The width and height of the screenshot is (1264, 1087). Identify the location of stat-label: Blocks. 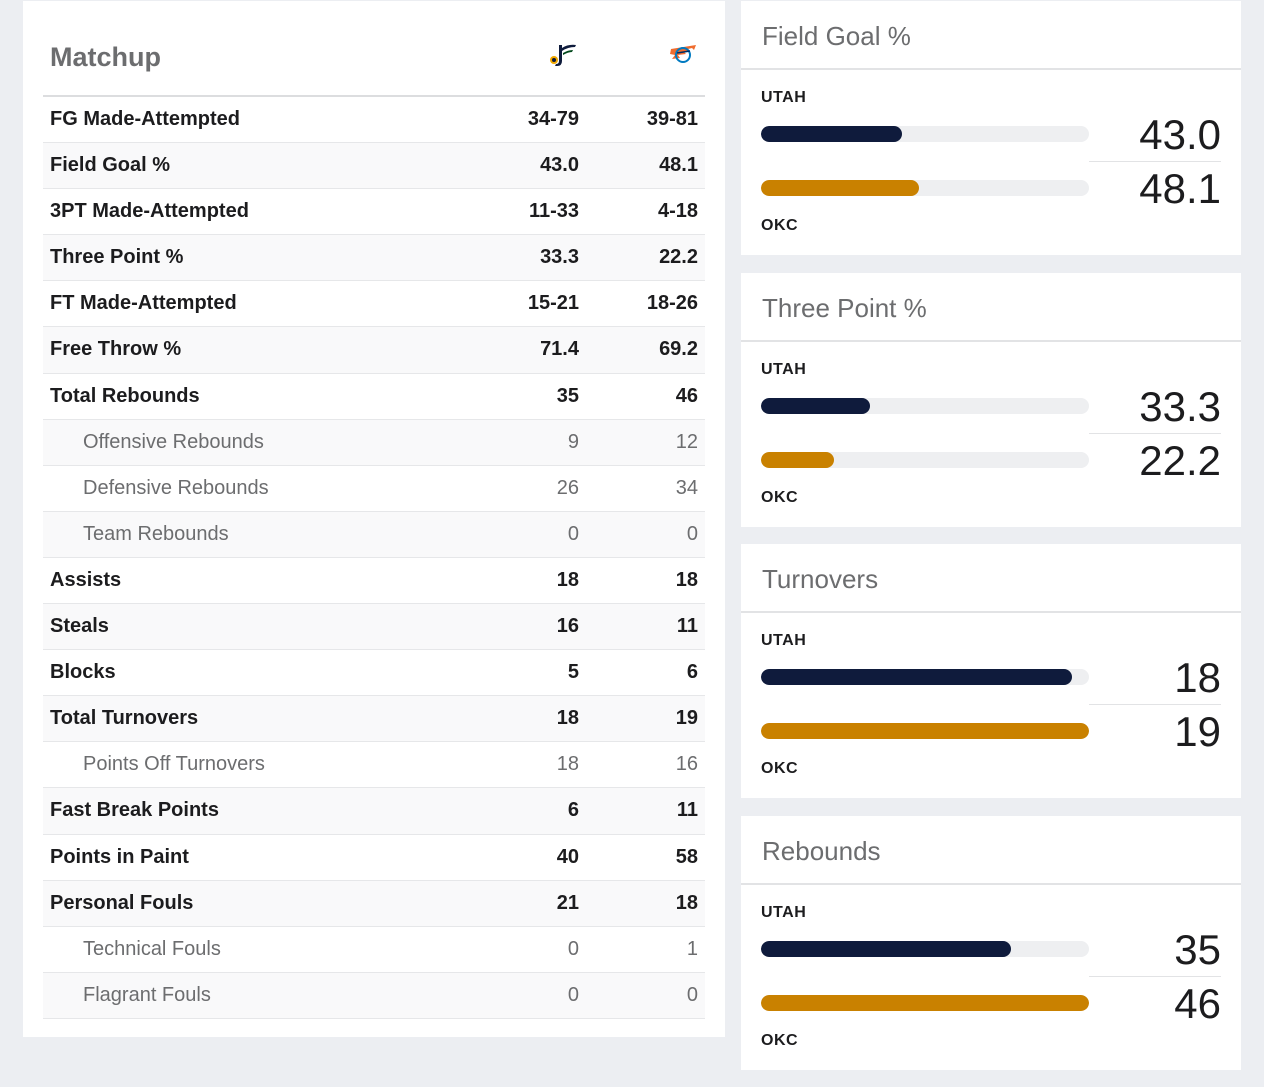
(83, 672).